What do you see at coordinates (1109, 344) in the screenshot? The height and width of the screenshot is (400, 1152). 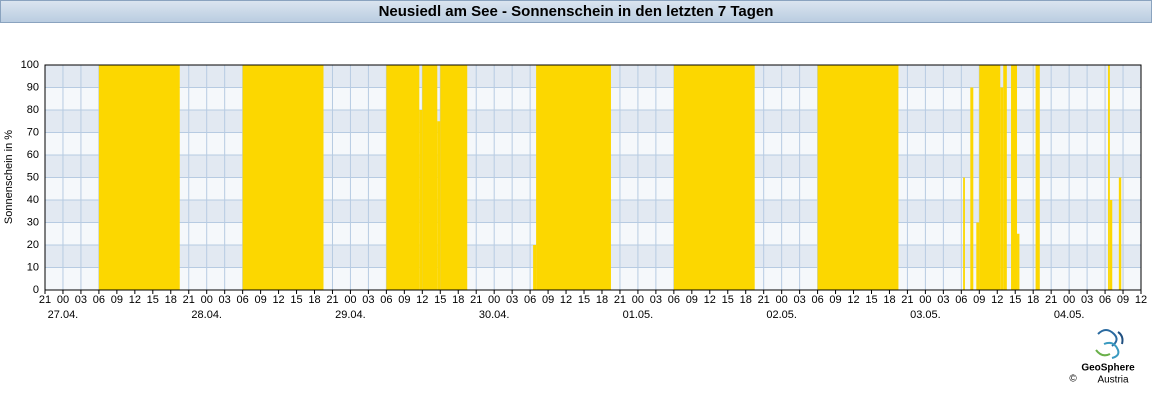 I see `logo` at bounding box center [1109, 344].